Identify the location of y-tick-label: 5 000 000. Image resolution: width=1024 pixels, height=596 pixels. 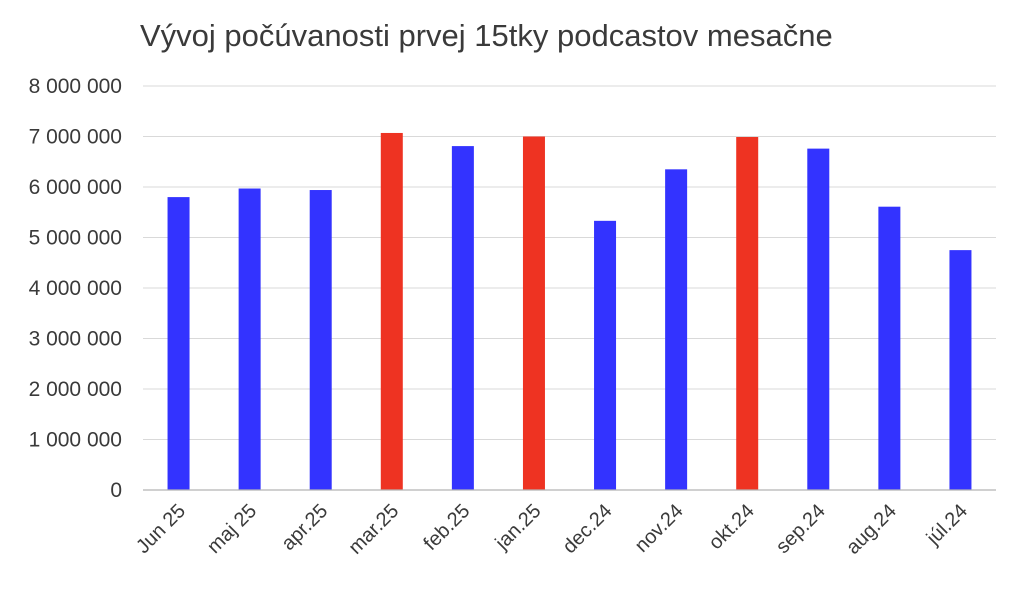
(75, 238).